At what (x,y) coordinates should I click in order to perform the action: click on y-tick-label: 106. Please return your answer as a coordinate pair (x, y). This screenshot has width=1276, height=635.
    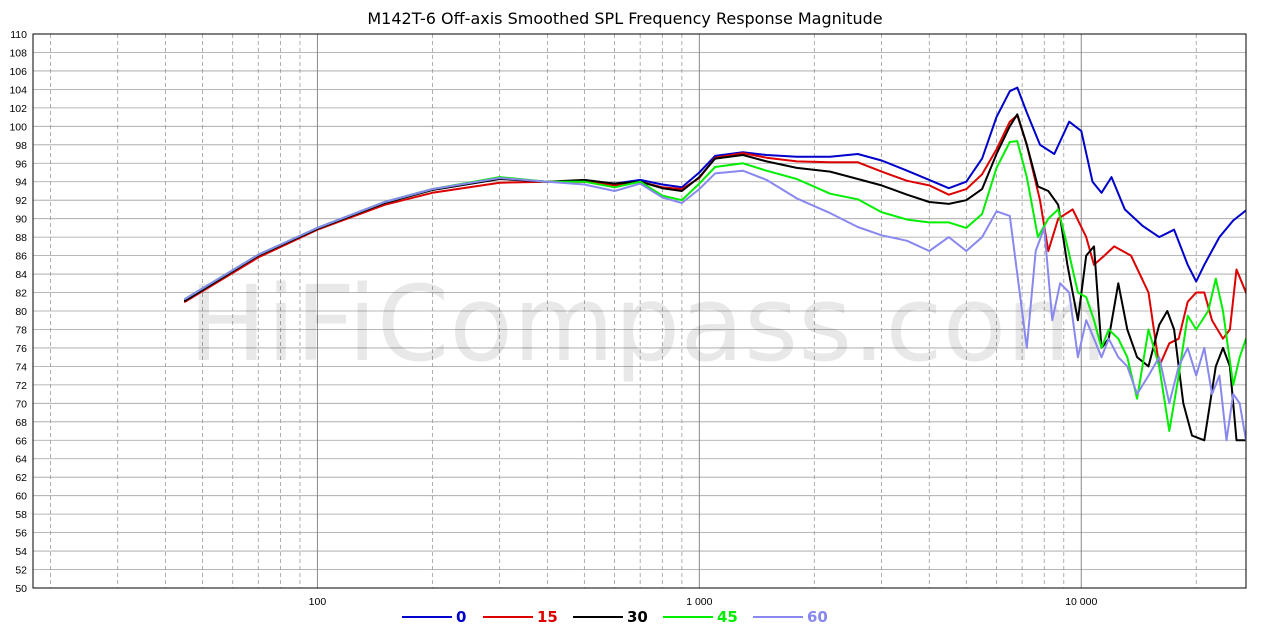
    Looking at the image, I should click on (18, 72).